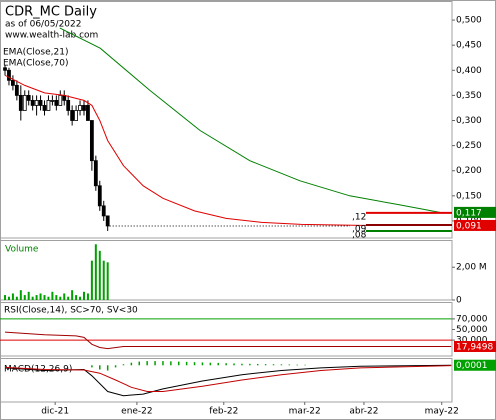 Image resolution: width=496 pixels, height=420 pixels. What do you see at coordinates (472, 330) in the screenshot?
I see `y-tick-label: 50,000` at bounding box center [472, 330].